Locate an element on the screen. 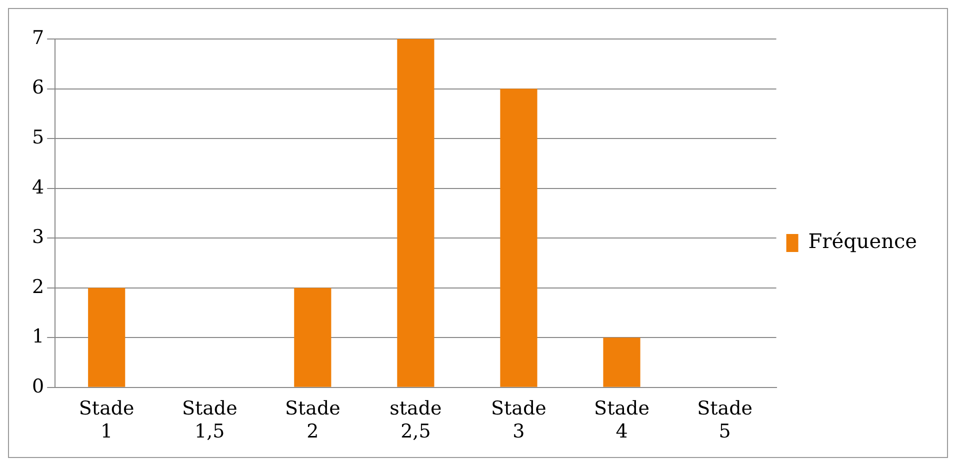 The width and height of the screenshot is (956, 467). x-tick-label: Stade 4 is located at coordinates (622, 420).